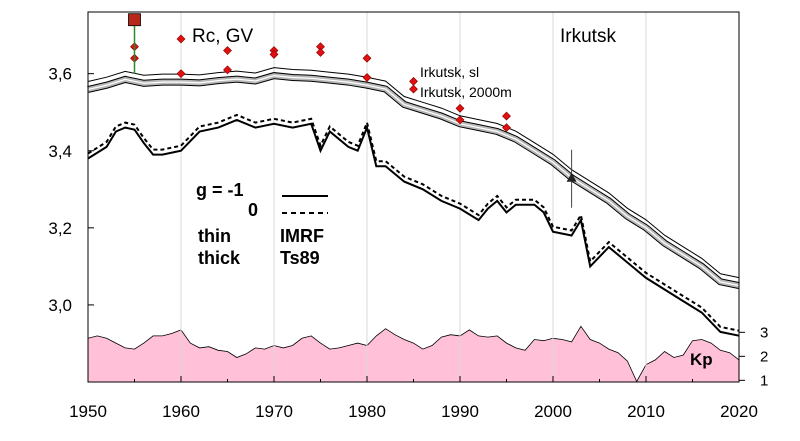  What do you see at coordinates (219, 258) in the screenshot?
I see `legend-thick: thick` at bounding box center [219, 258].